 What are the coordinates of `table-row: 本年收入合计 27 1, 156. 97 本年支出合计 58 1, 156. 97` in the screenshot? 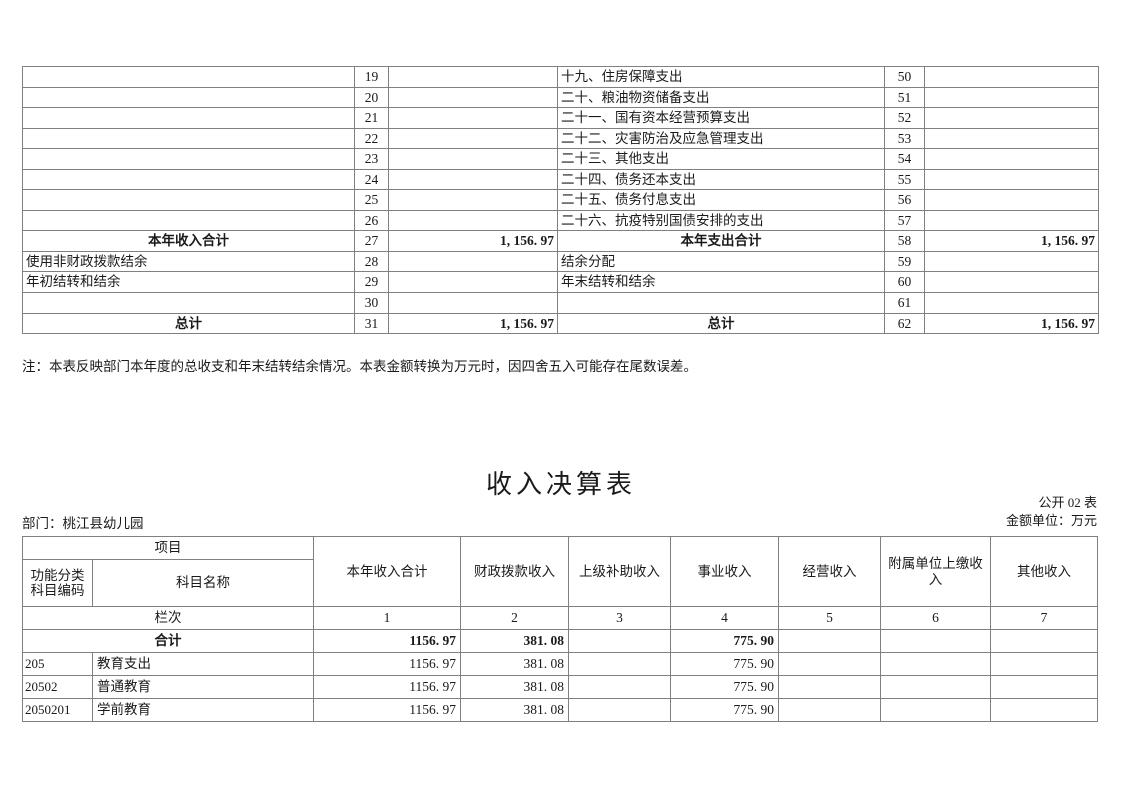 It's located at (560, 241).